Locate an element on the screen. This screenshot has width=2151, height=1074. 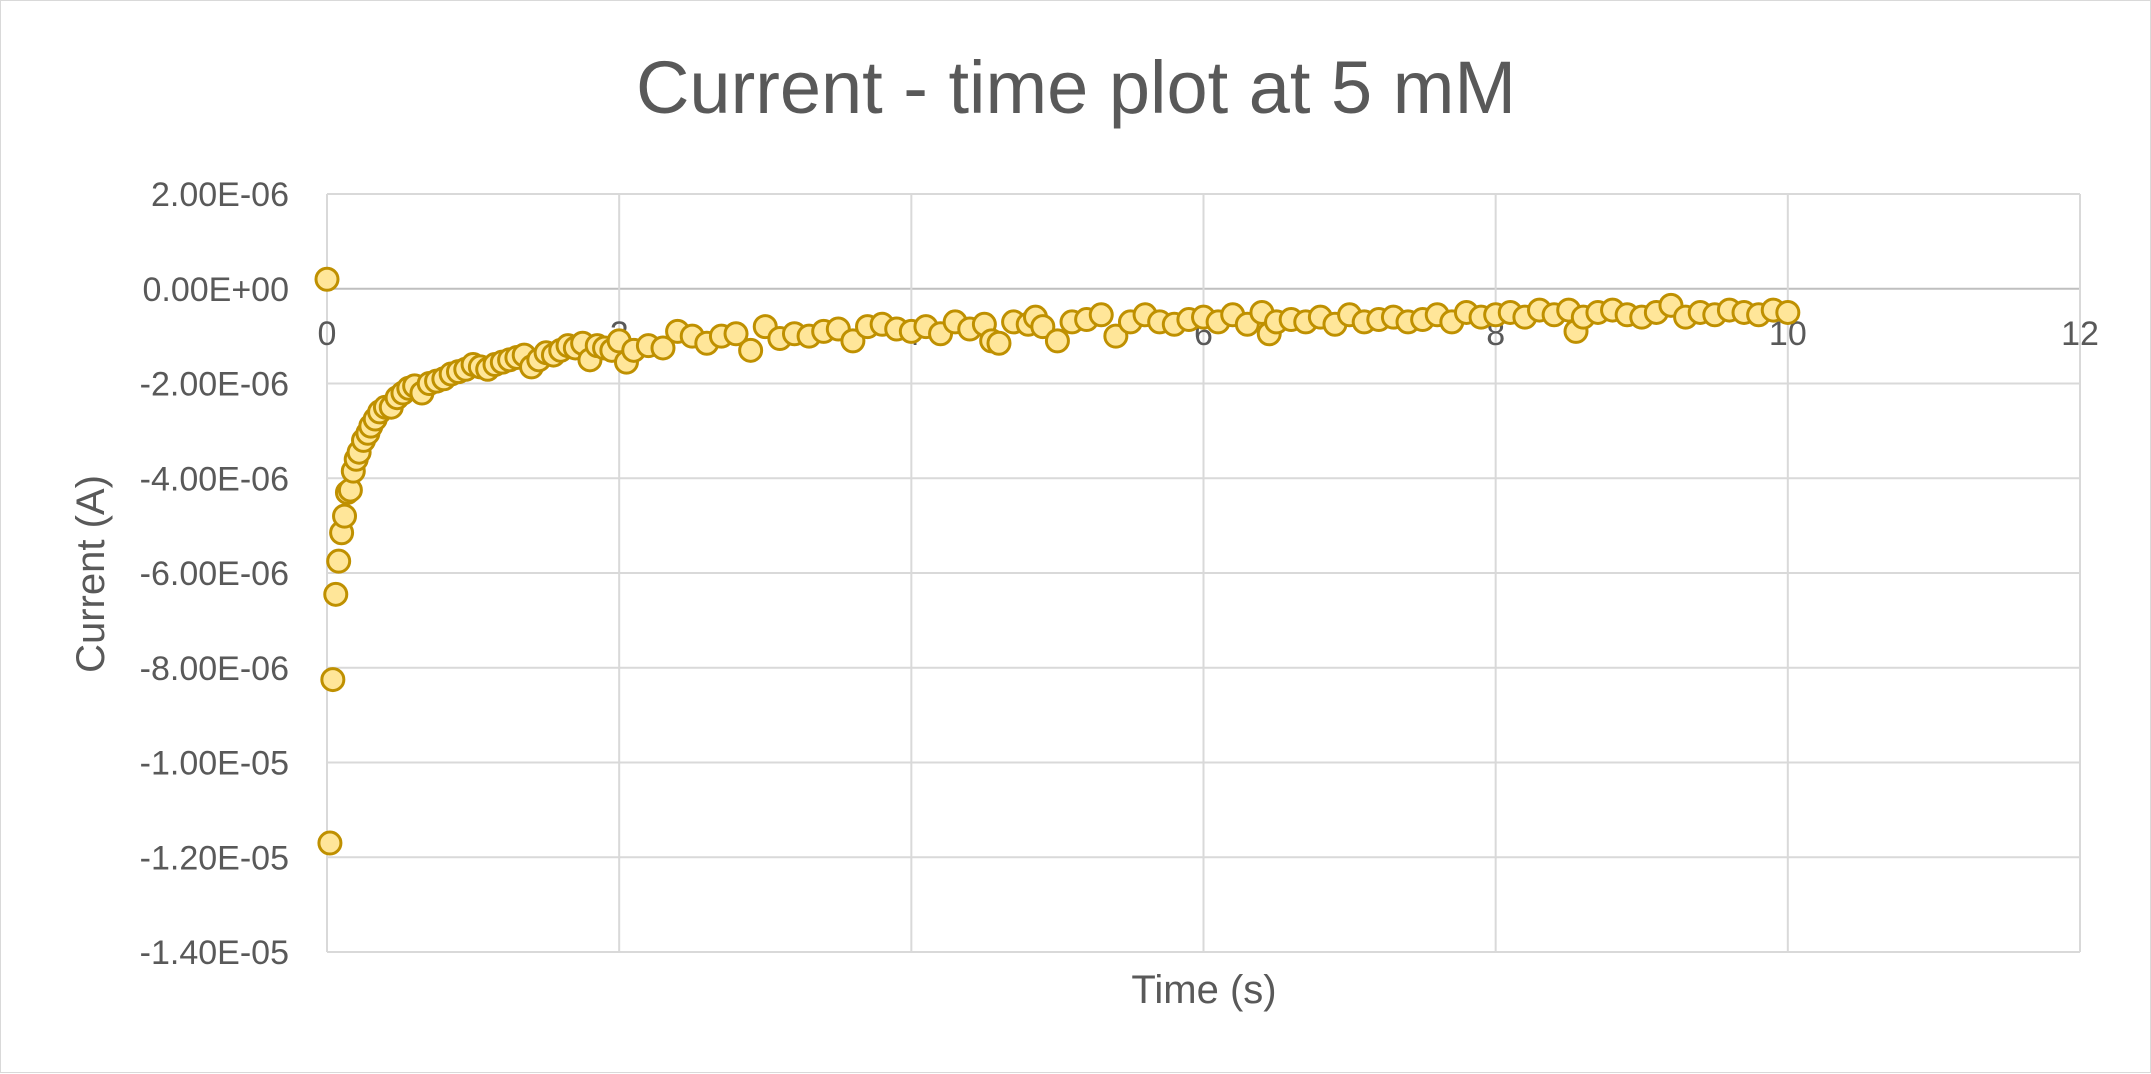
y-tick-label: -6.00E-06 is located at coordinates (214, 574).